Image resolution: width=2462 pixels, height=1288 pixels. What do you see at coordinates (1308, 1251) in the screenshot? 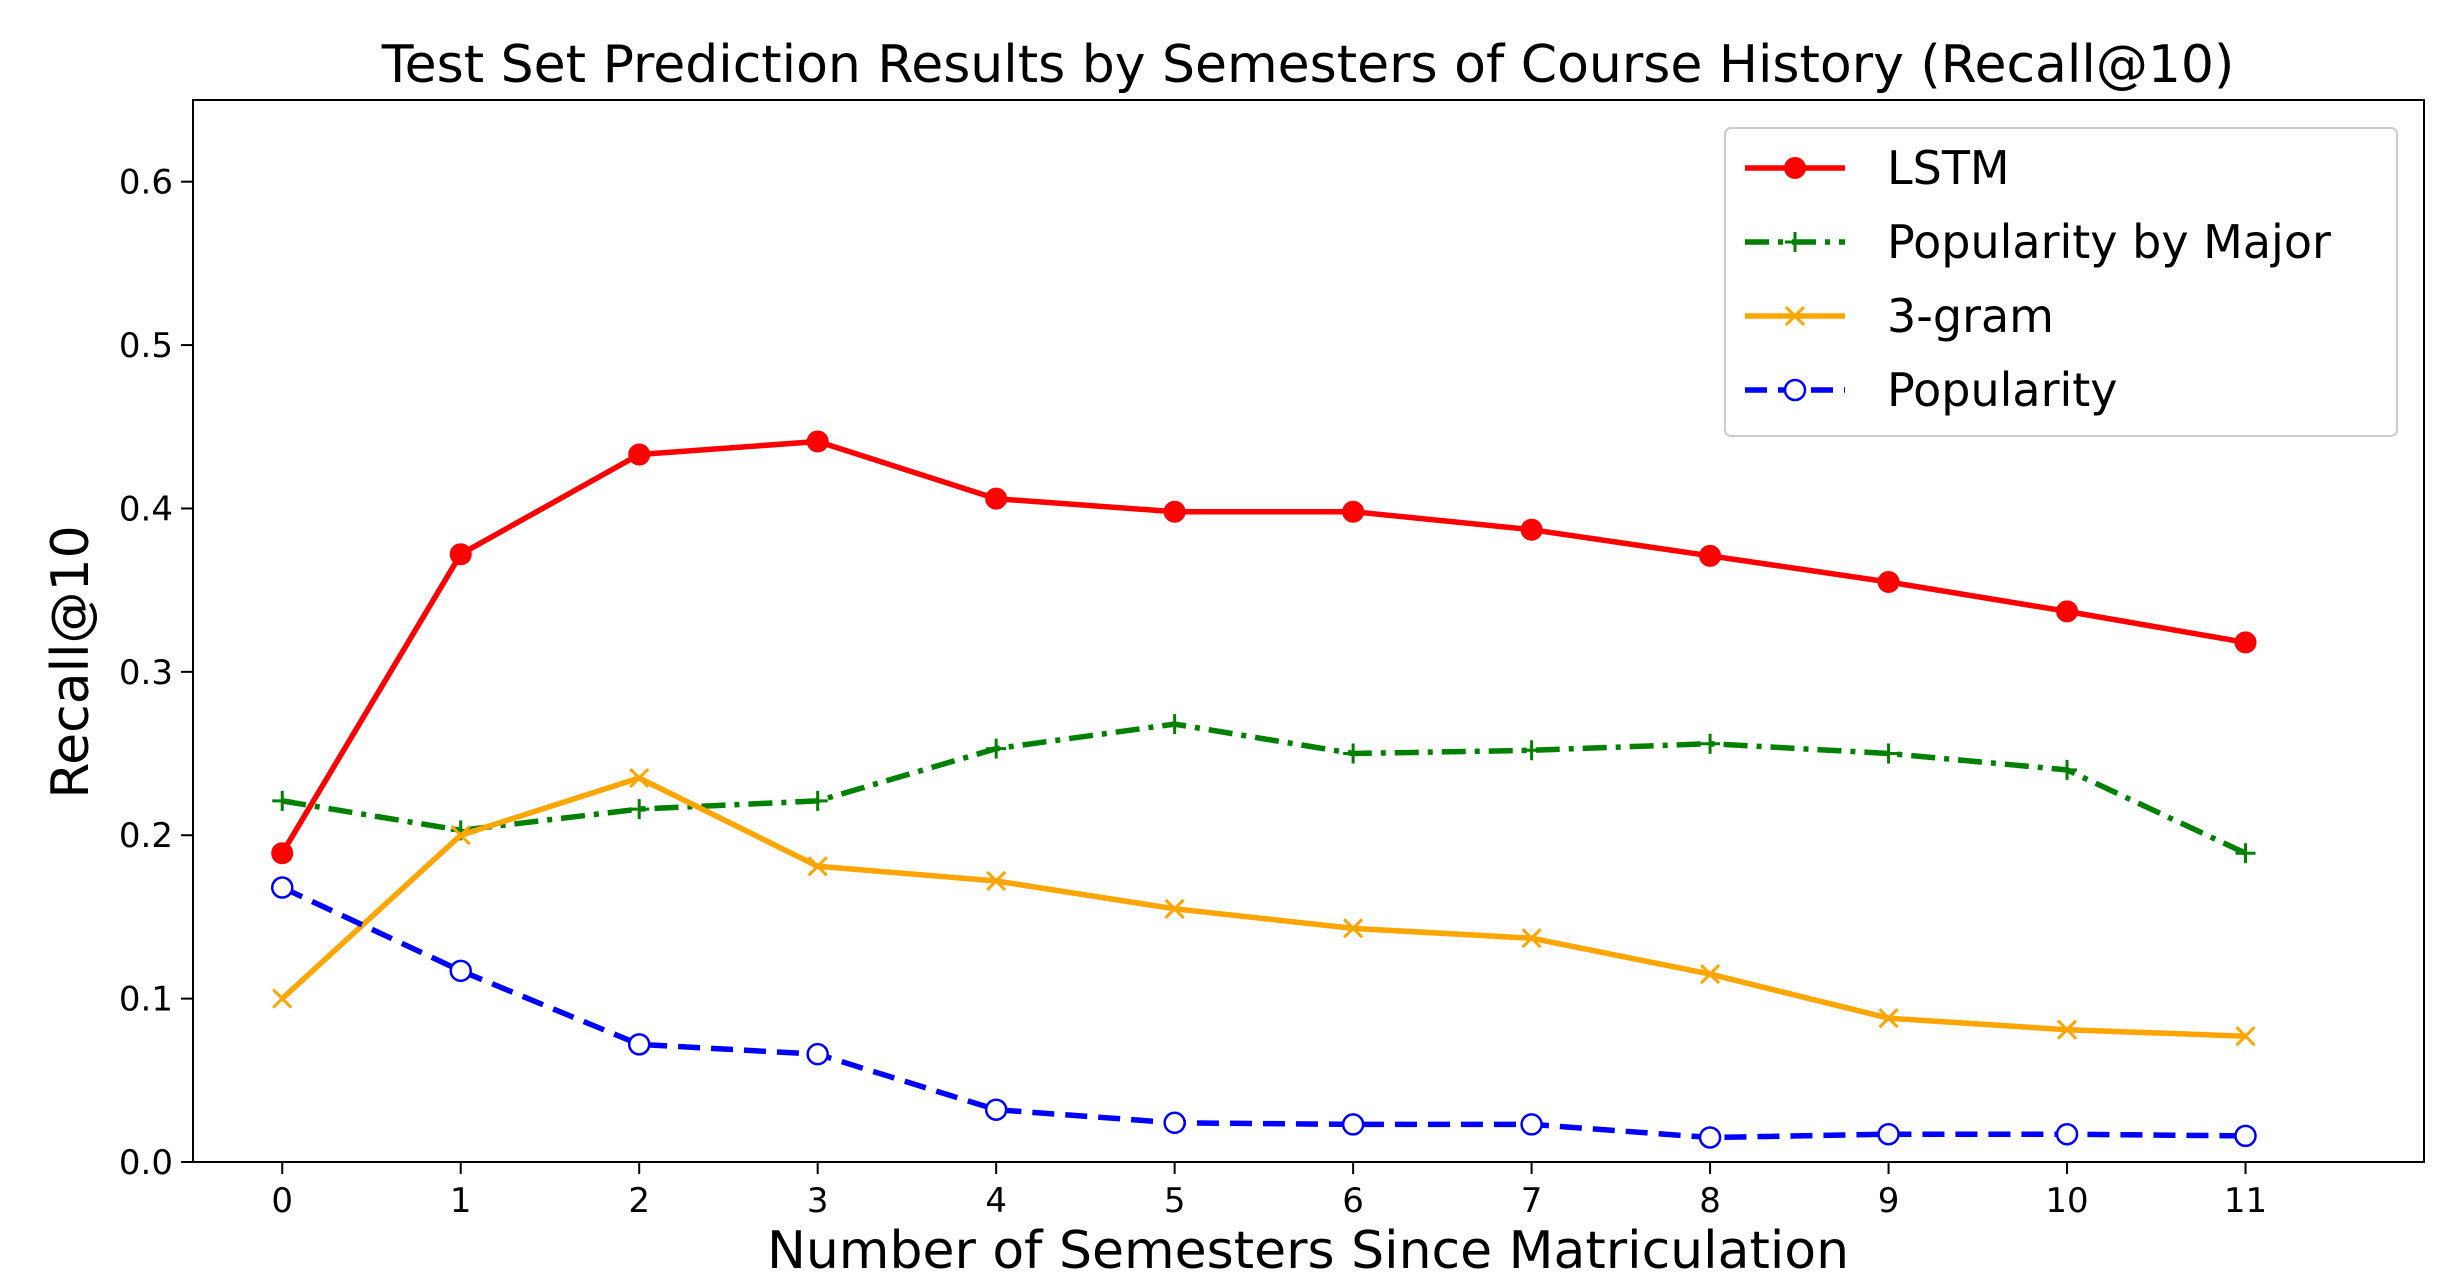
I see `x-axis-label: Number of Semesters Since Matriculation` at bounding box center [1308, 1251].